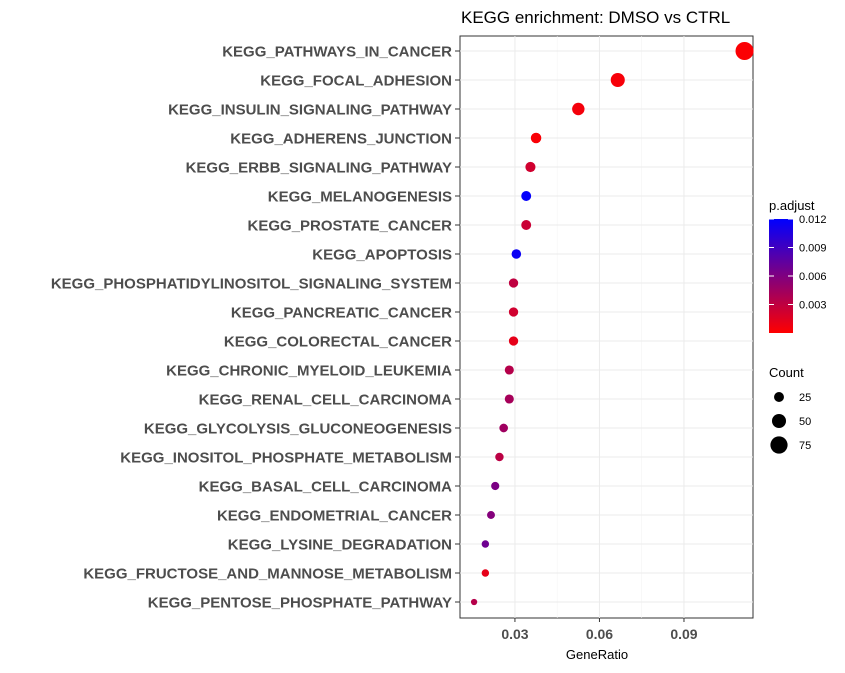 This screenshot has width=845, height=673. I want to click on color-legend-ticks: 0.003 0.006 0.009 0.012, so click(798, 263).